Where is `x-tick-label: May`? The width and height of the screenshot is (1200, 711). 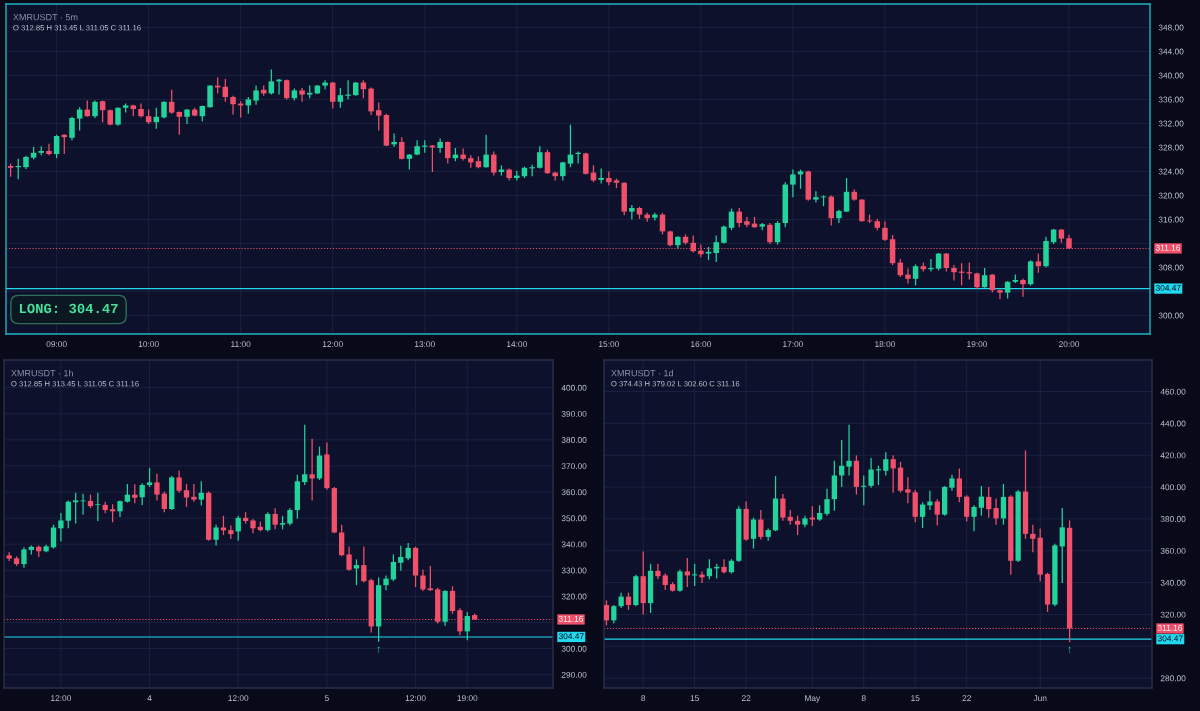 x-tick-label: May is located at coordinates (813, 699).